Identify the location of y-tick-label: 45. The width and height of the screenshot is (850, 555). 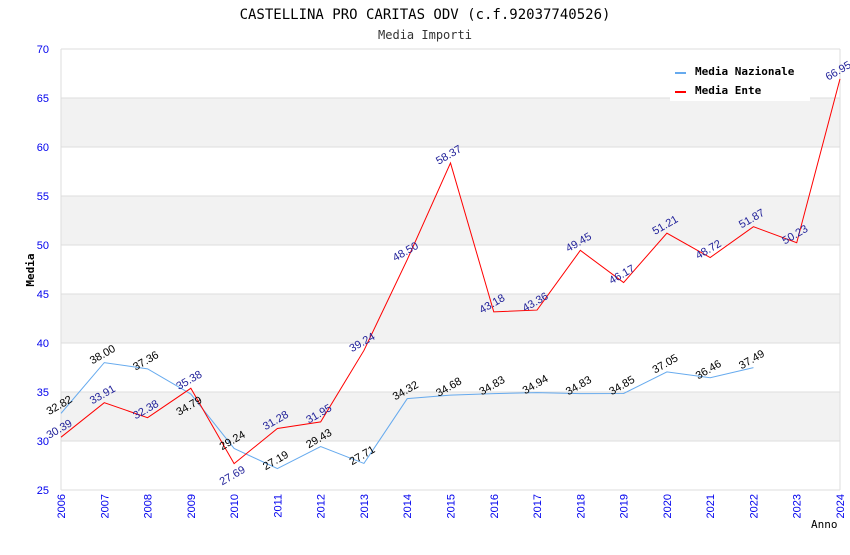
(43, 295).